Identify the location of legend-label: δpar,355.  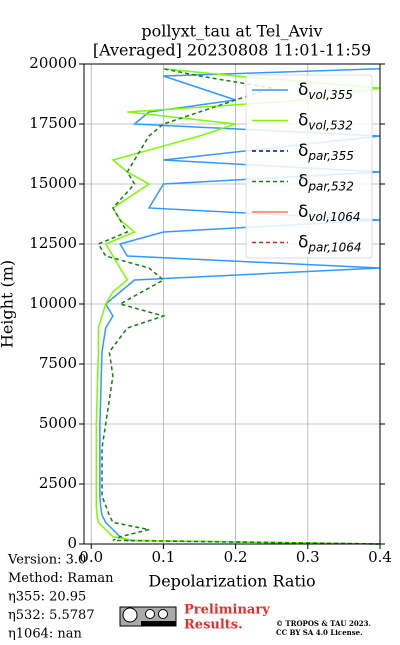
(326, 152).